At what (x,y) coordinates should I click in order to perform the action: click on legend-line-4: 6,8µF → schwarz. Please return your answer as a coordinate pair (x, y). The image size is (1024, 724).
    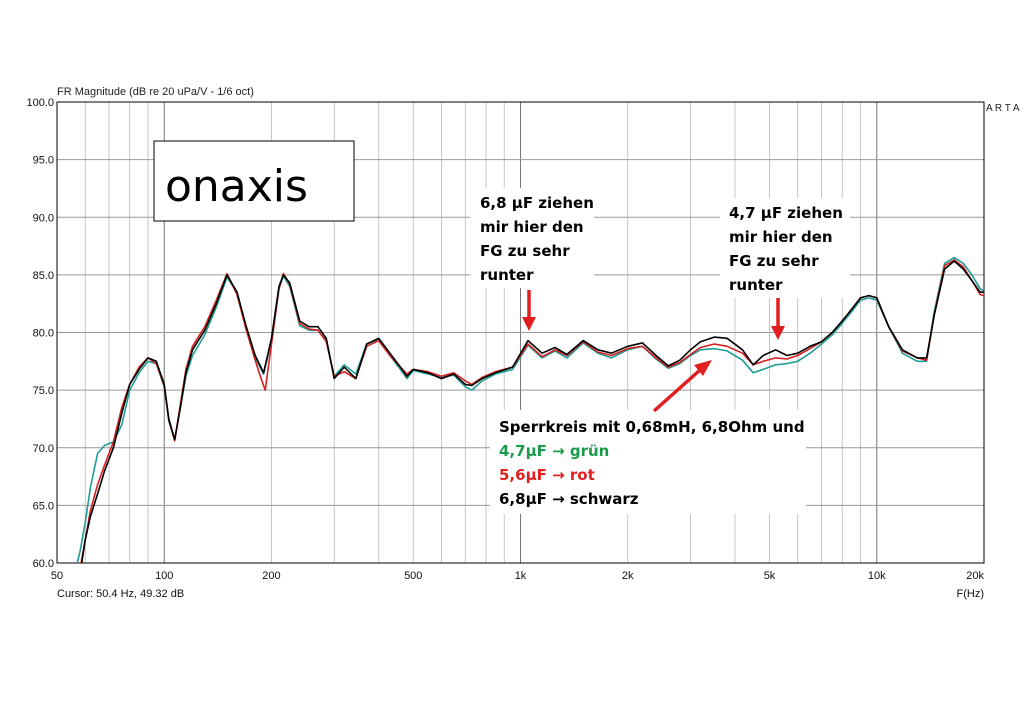
    Looking at the image, I should click on (569, 499).